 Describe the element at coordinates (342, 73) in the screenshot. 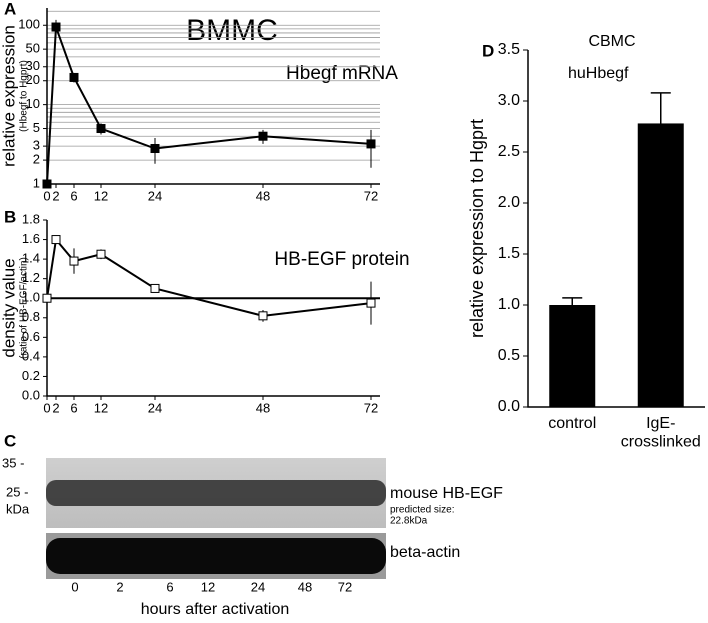

I see `annotation: Hbegf mRNA` at that location.